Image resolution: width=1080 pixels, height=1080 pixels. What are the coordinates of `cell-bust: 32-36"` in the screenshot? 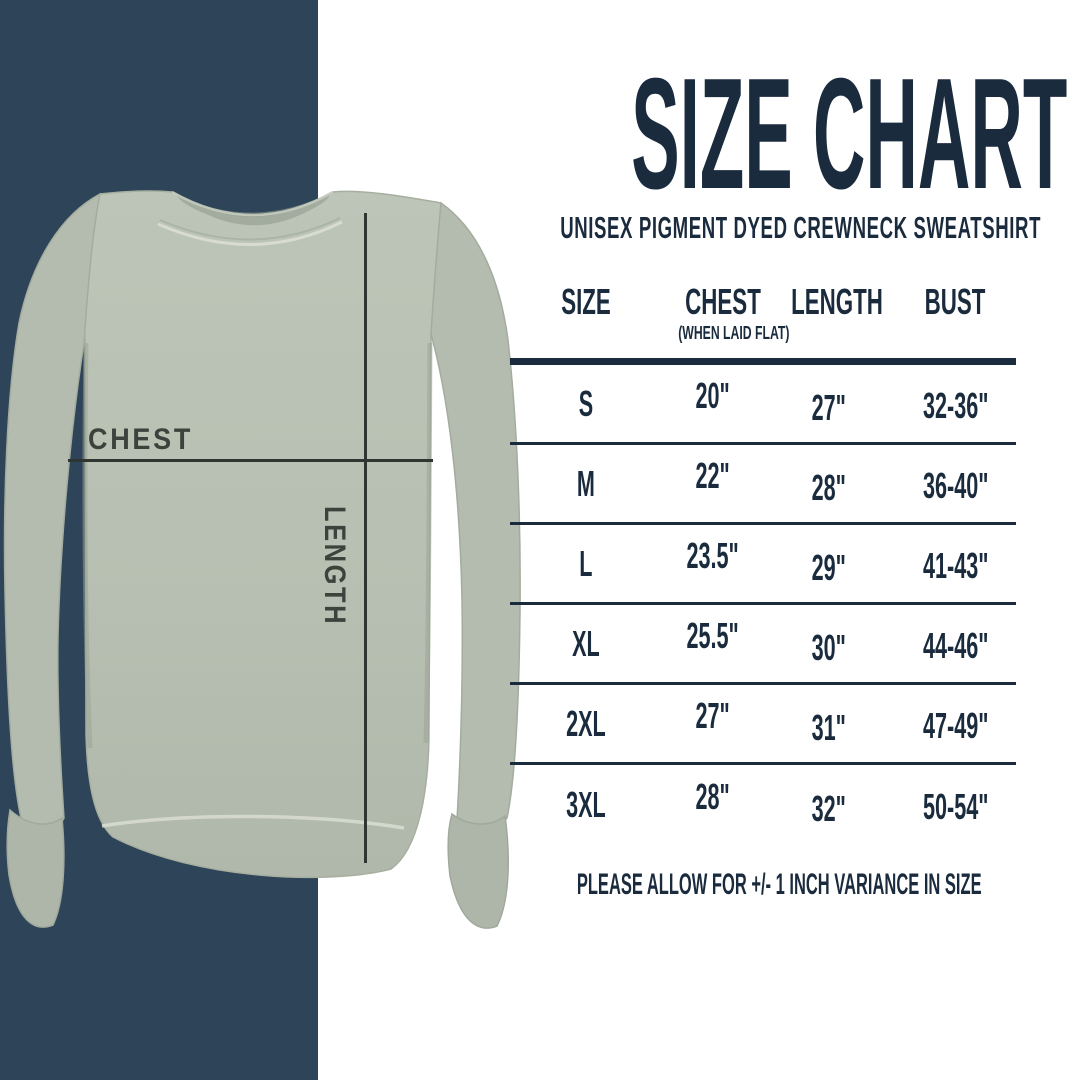 It's located at (955, 405).